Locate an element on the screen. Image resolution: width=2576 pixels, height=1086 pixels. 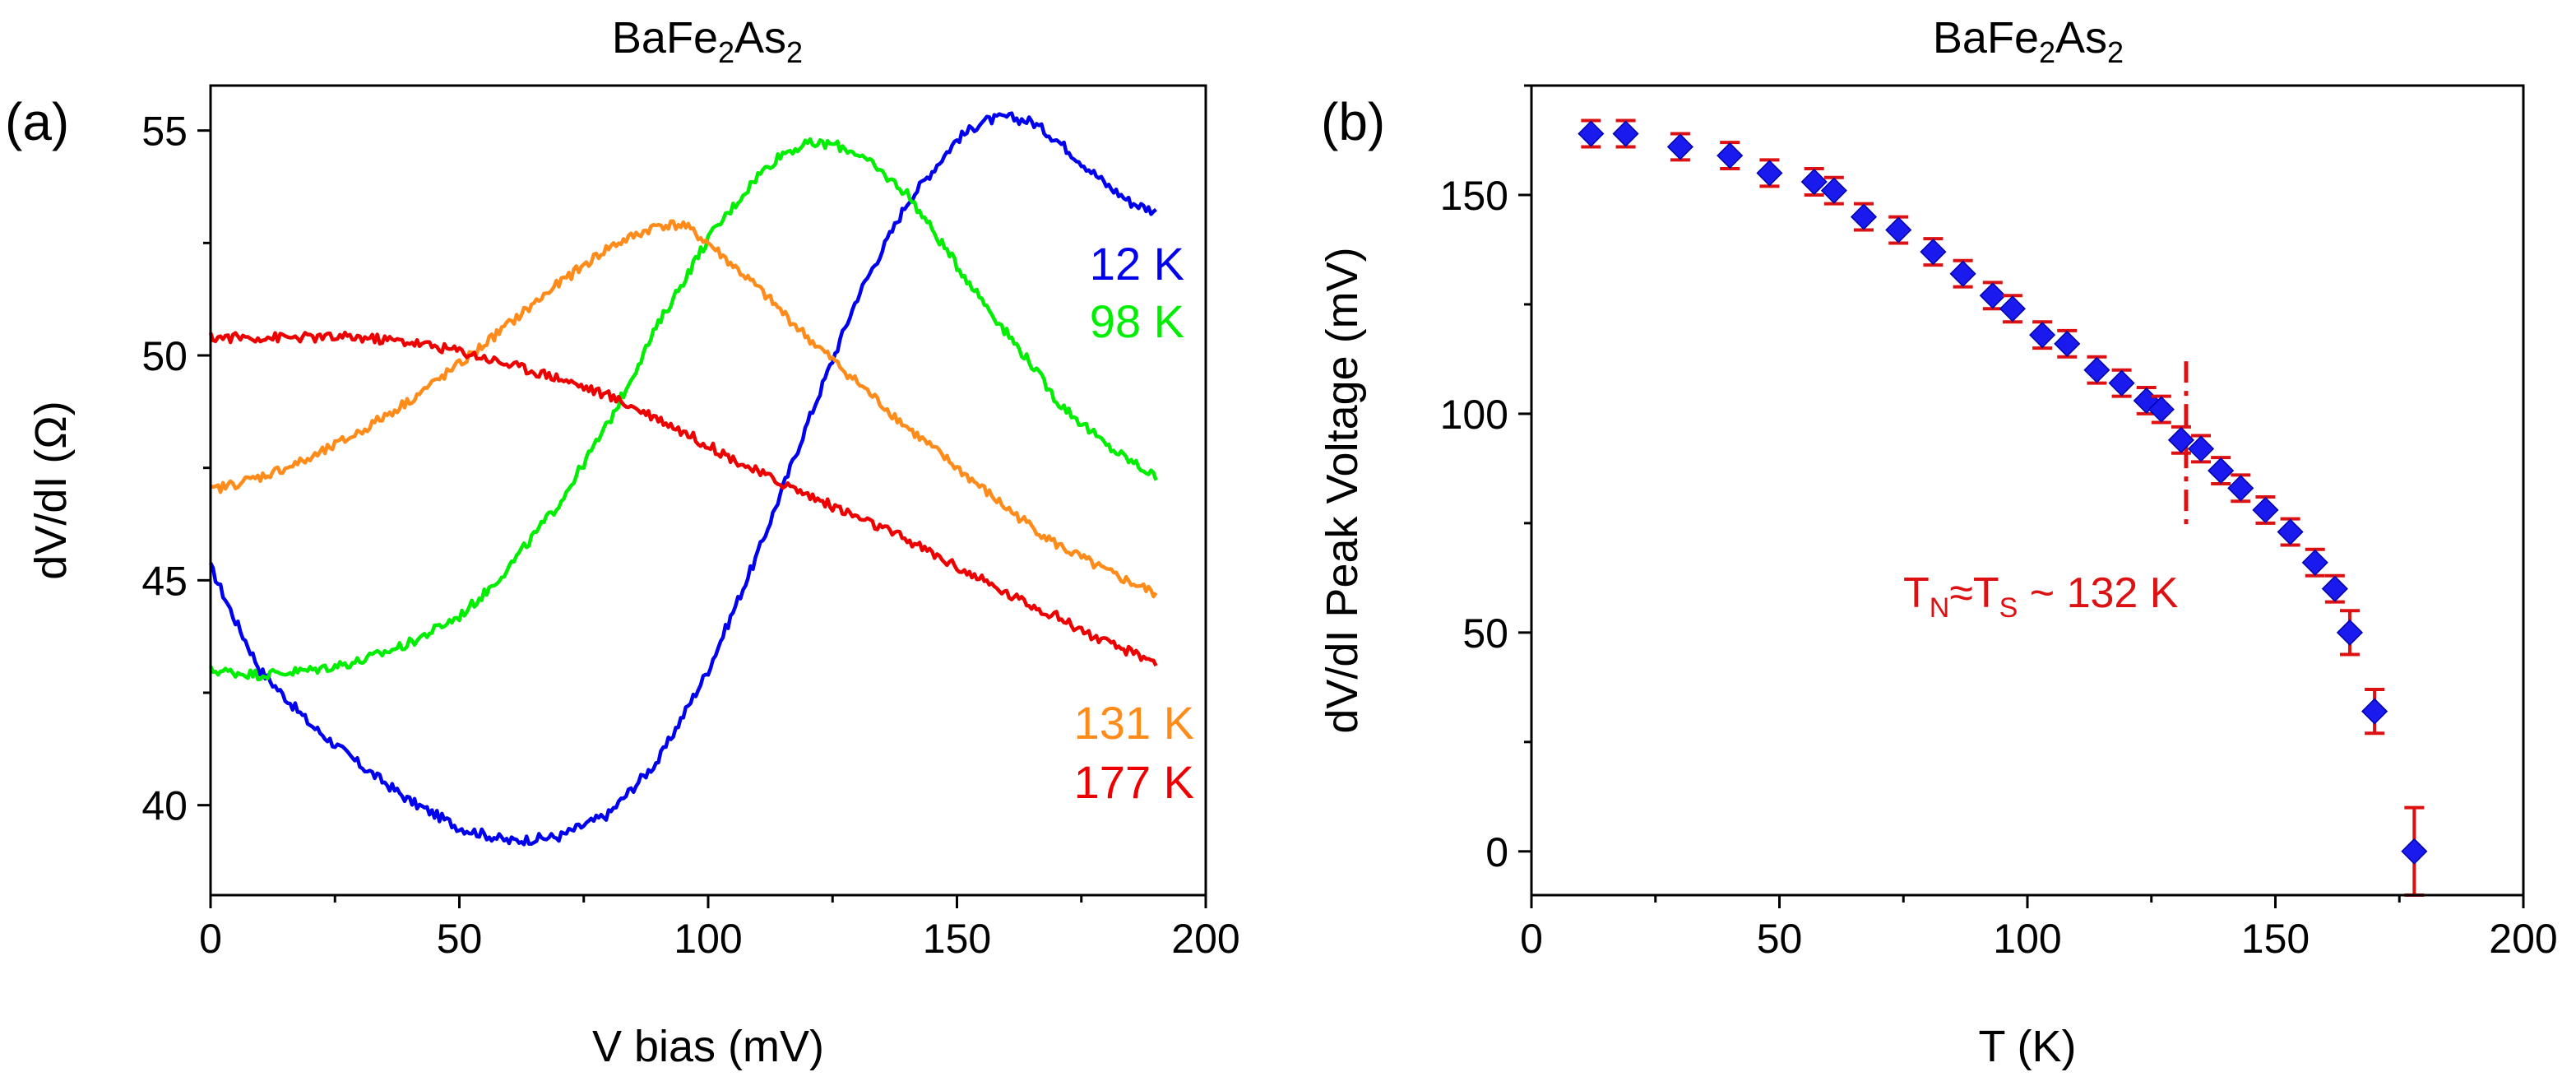
series-line-177k is located at coordinates (683, 498).